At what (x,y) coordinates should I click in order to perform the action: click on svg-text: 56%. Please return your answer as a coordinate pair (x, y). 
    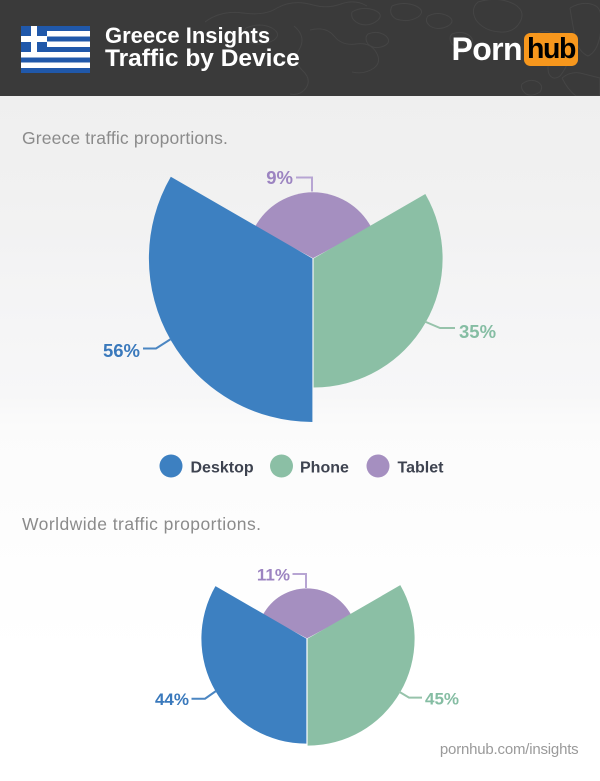
    Looking at the image, I should click on (121, 350).